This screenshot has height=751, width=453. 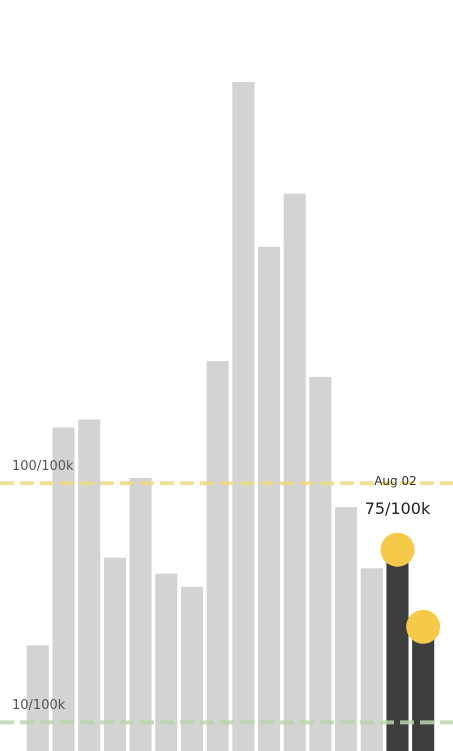 I want to click on reference-label: 100/100k, so click(x=43, y=466).